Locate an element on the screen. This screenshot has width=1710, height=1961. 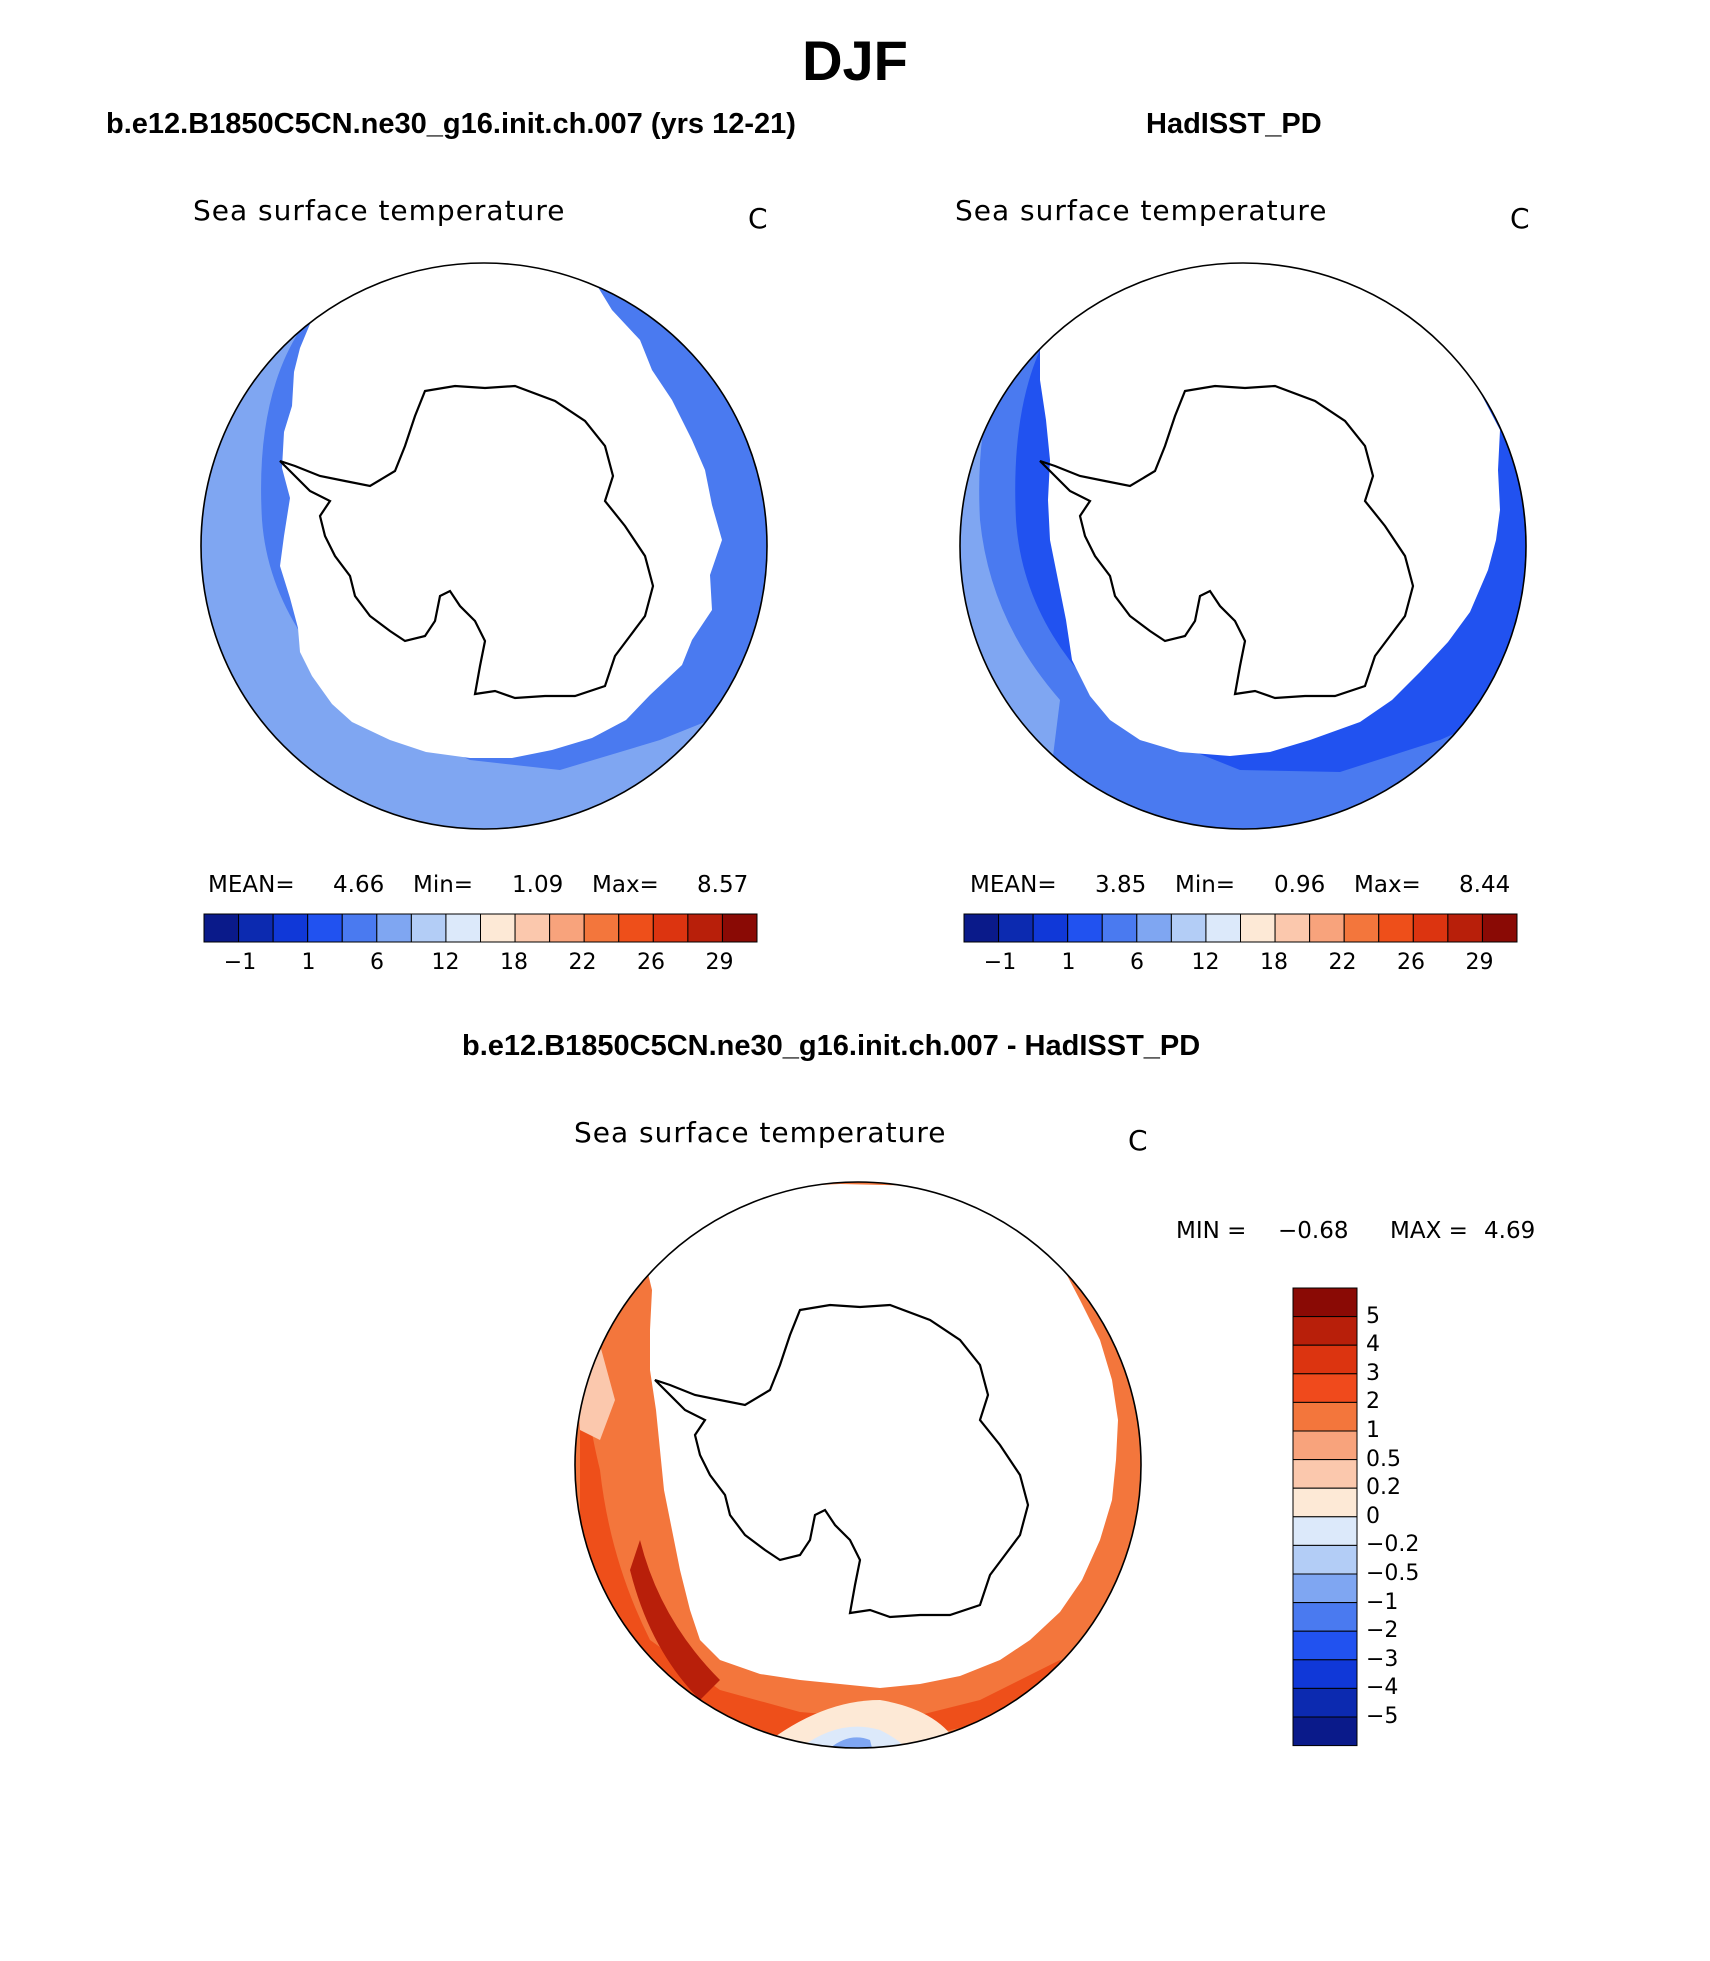
panel-3-colorbar is located at coordinates (1325, 1517).